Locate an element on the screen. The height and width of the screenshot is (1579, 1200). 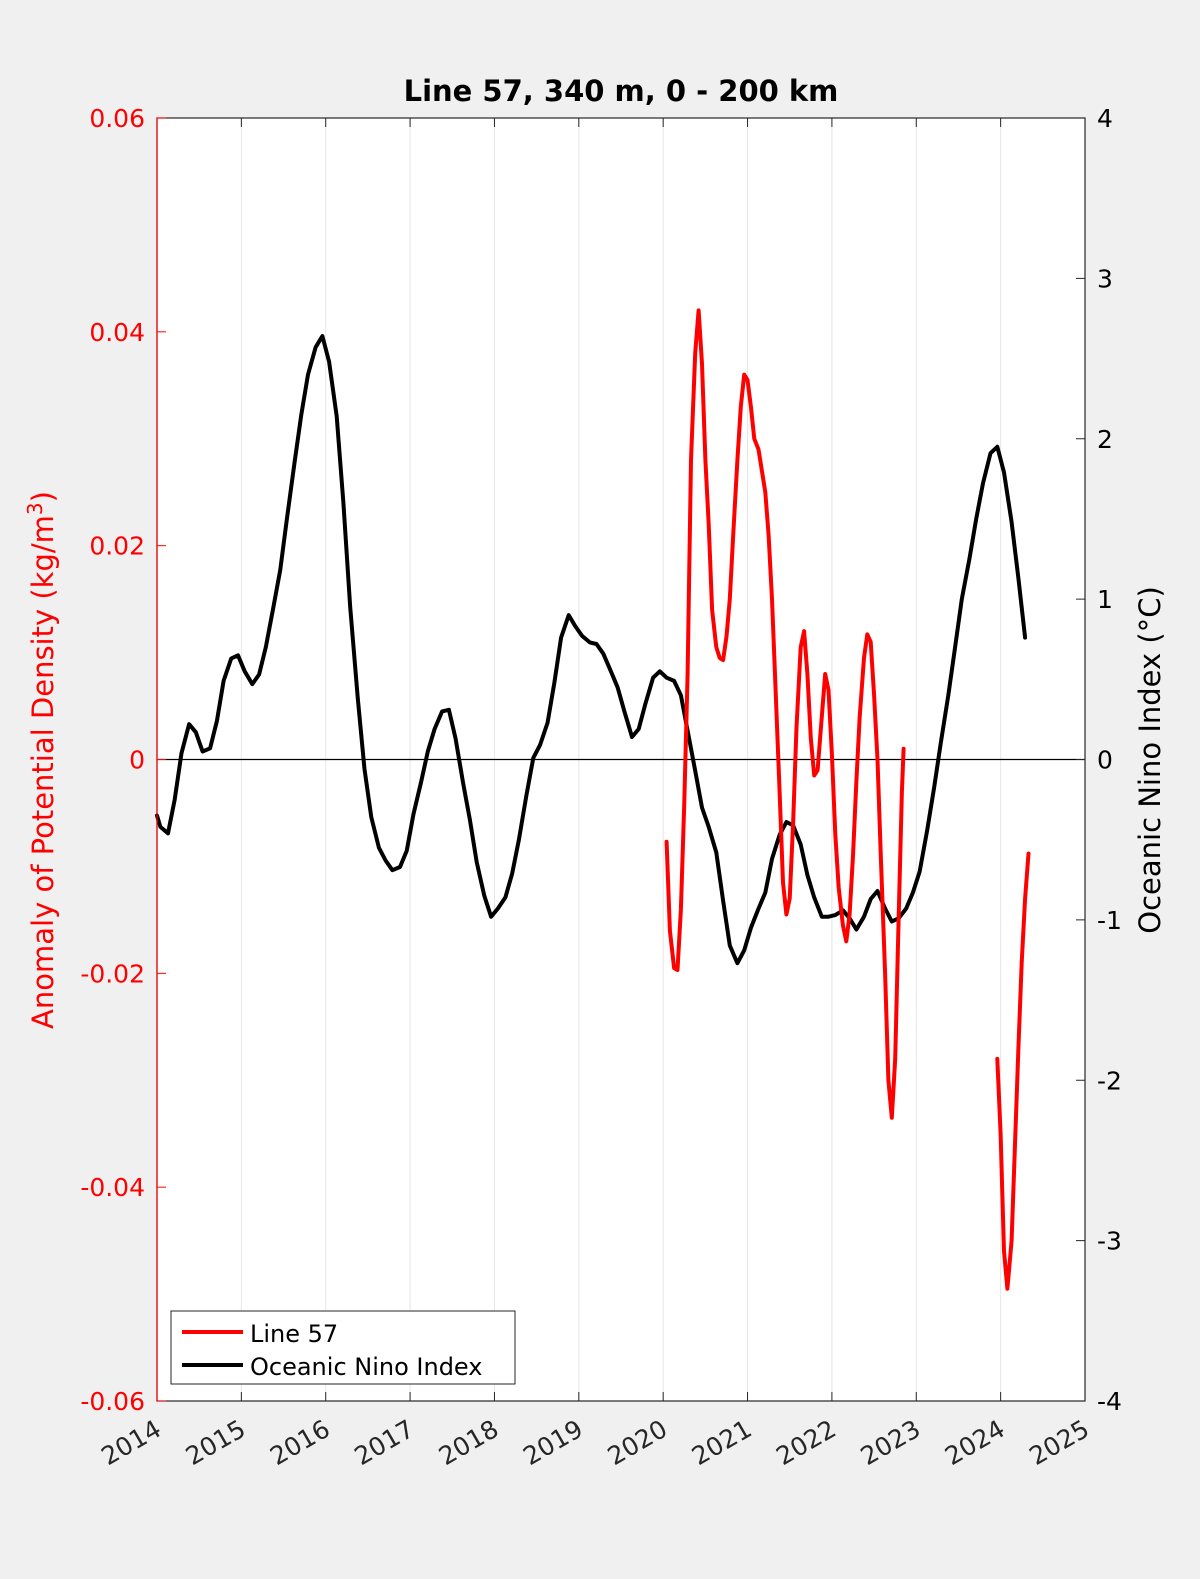
y-left-tick-label: -0.04 is located at coordinates (112, 1187).